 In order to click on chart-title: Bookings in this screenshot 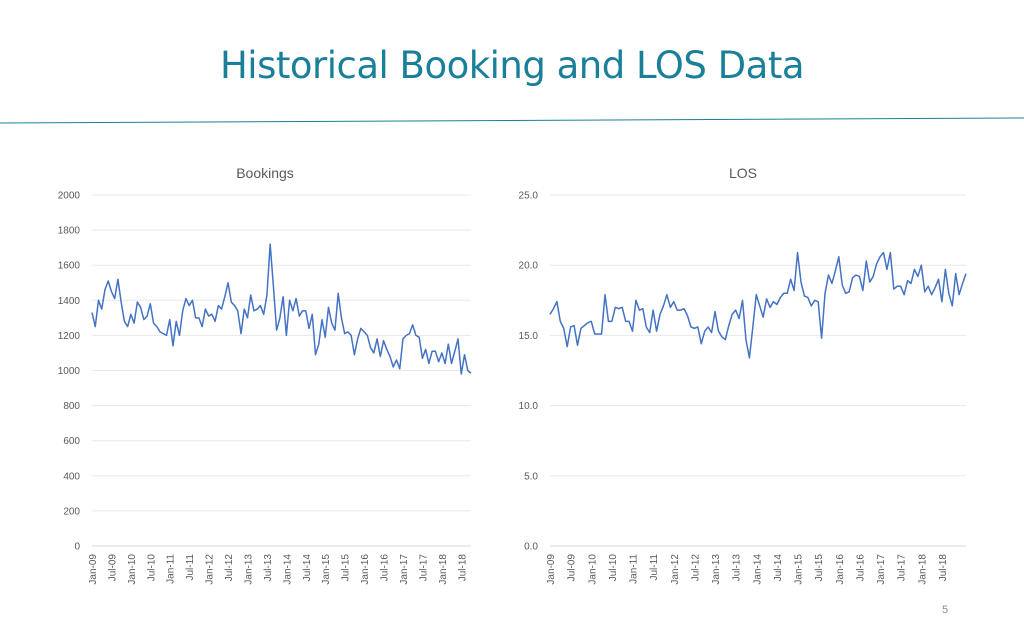, I will do `click(265, 173)`.